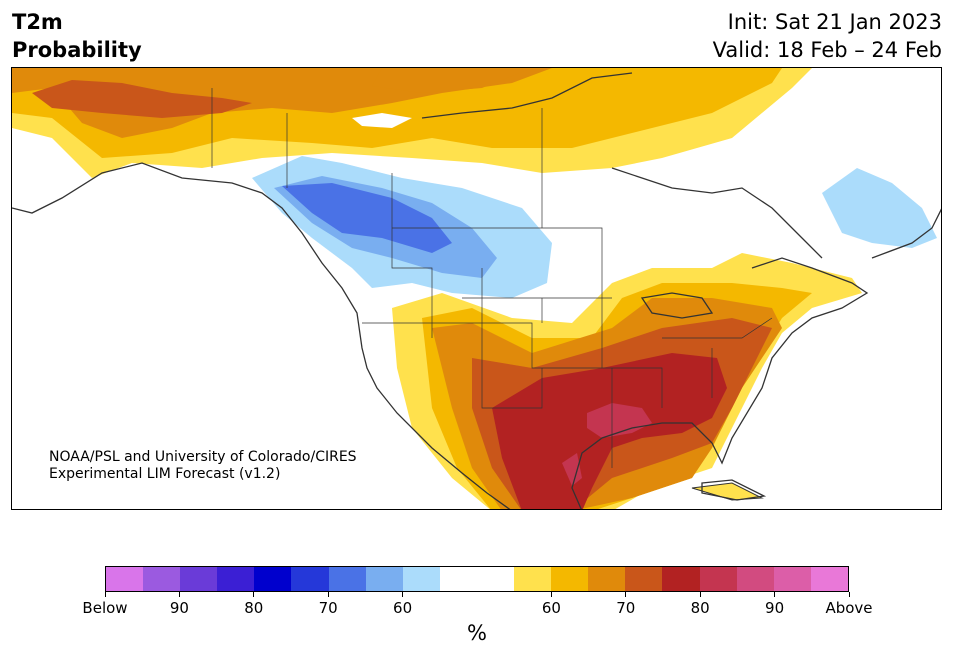 This screenshot has width=953, height=659. Describe the element at coordinates (477, 633) in the screenshot. I see `colorbar-unit: %` at that location.